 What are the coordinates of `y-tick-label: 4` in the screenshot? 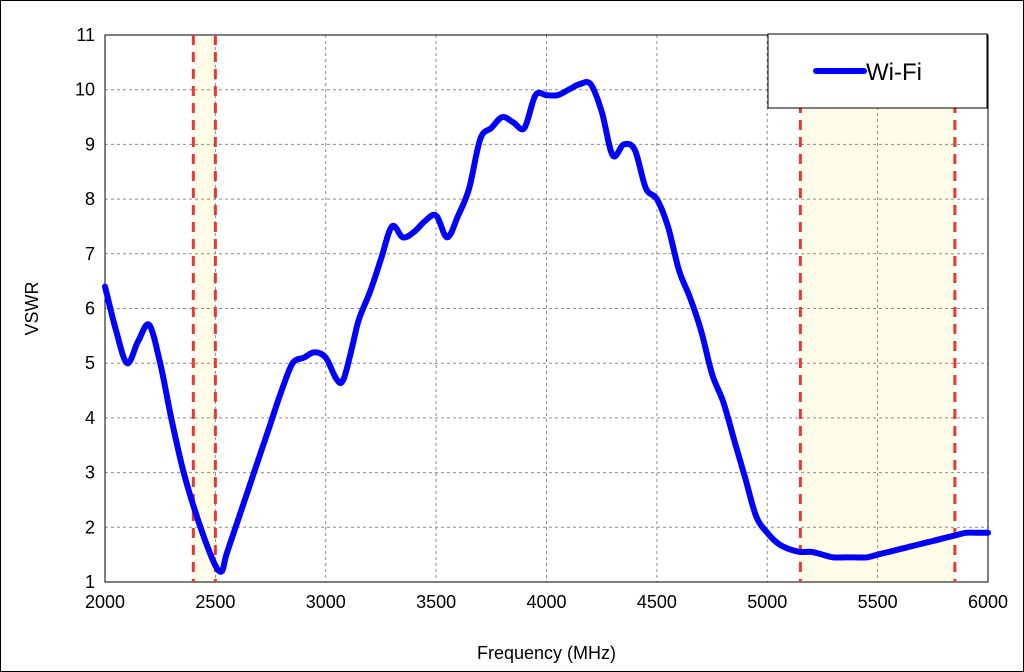 It's located at (90, 418).